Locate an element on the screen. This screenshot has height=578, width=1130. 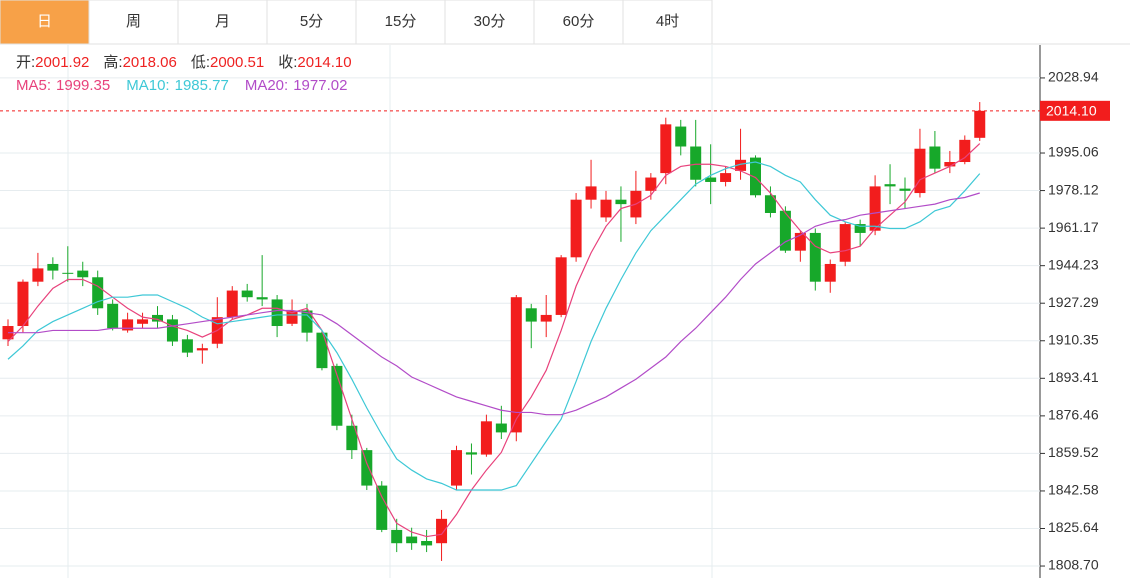
info-label: 低: is located at coordinates (200, 62).